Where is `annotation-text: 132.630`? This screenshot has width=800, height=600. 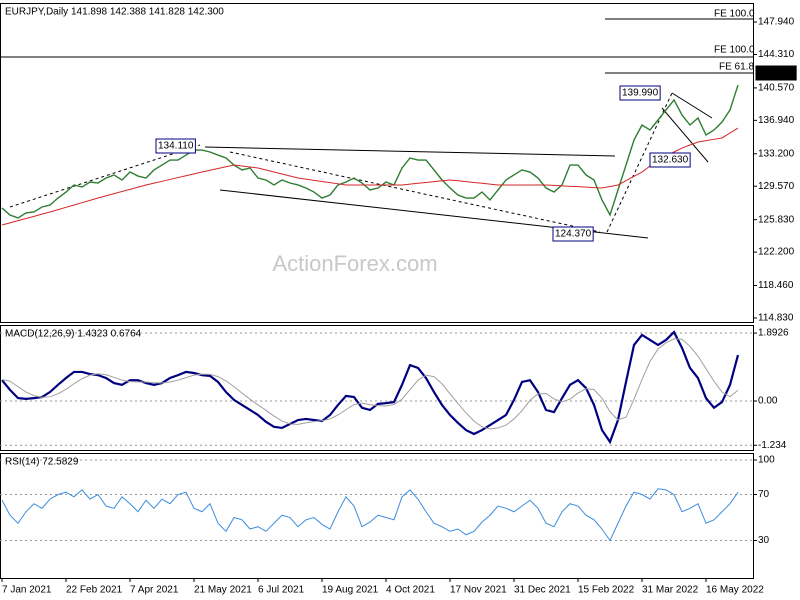
annotation-text: 132.630 is located at coordinates (670, 160).